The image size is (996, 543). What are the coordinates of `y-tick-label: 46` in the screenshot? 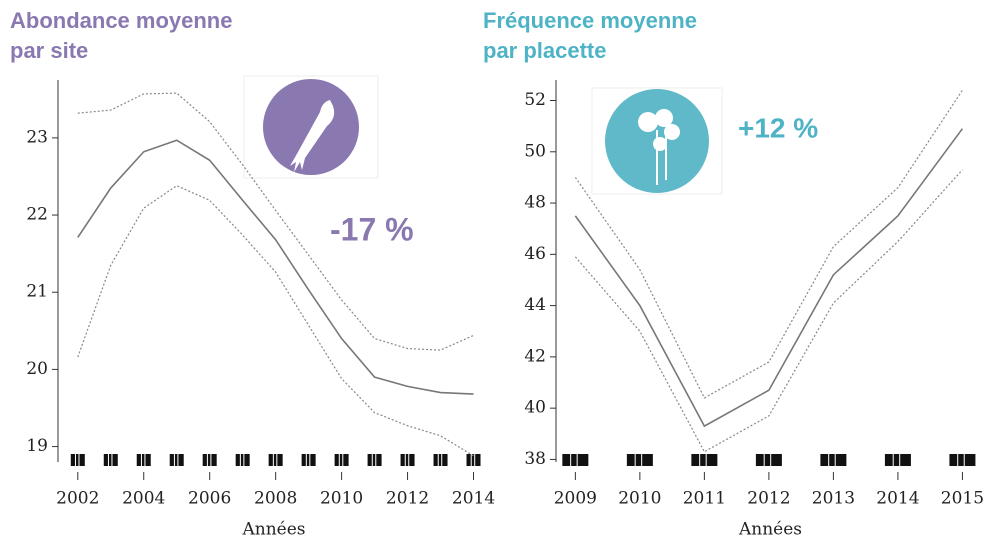 It's located at (535, 254).